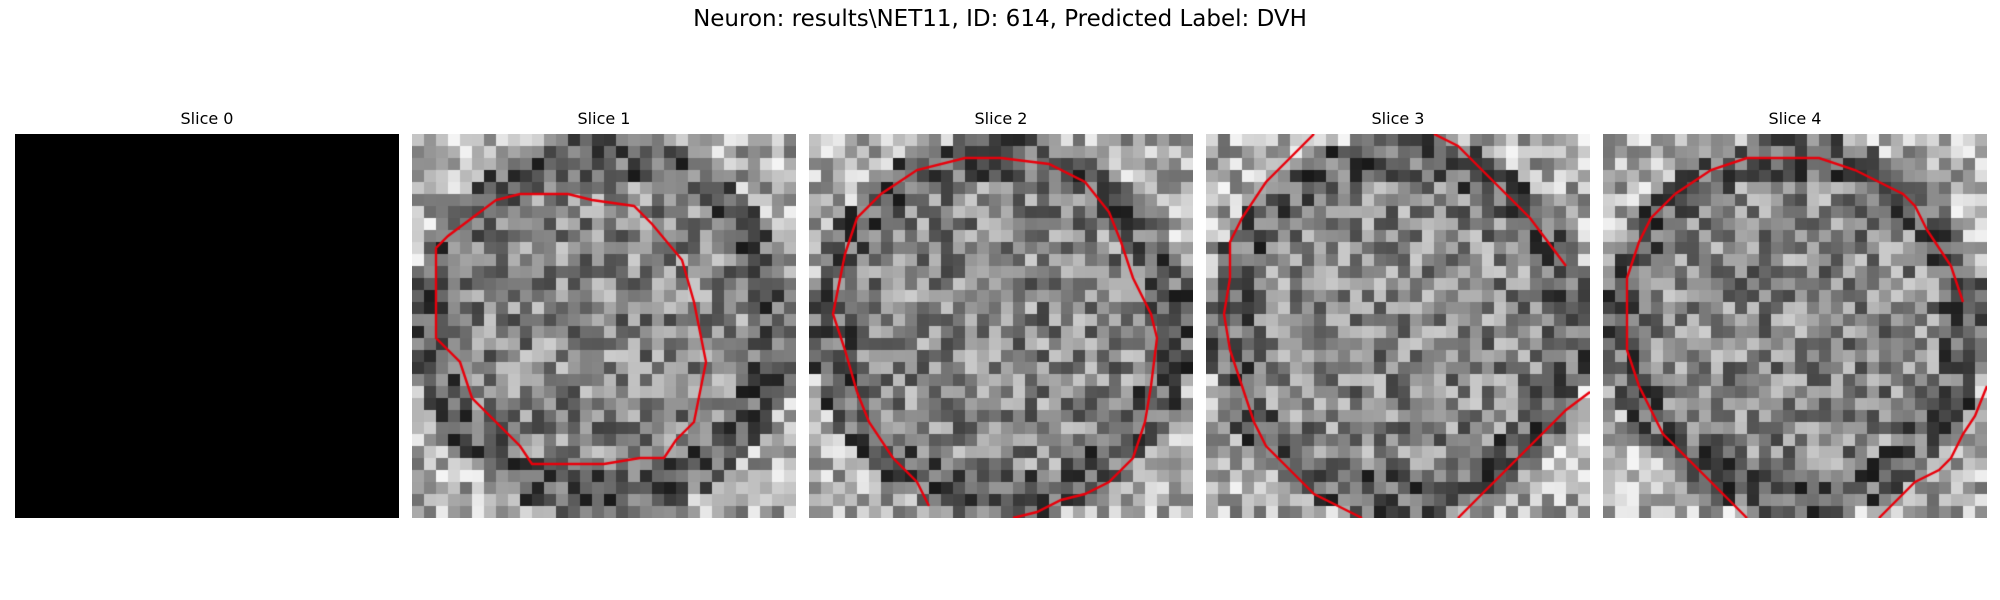 This screenshot has height=600, width=2000. I want to click on slice-panel-2: Slice 2, so click(1001, 313).